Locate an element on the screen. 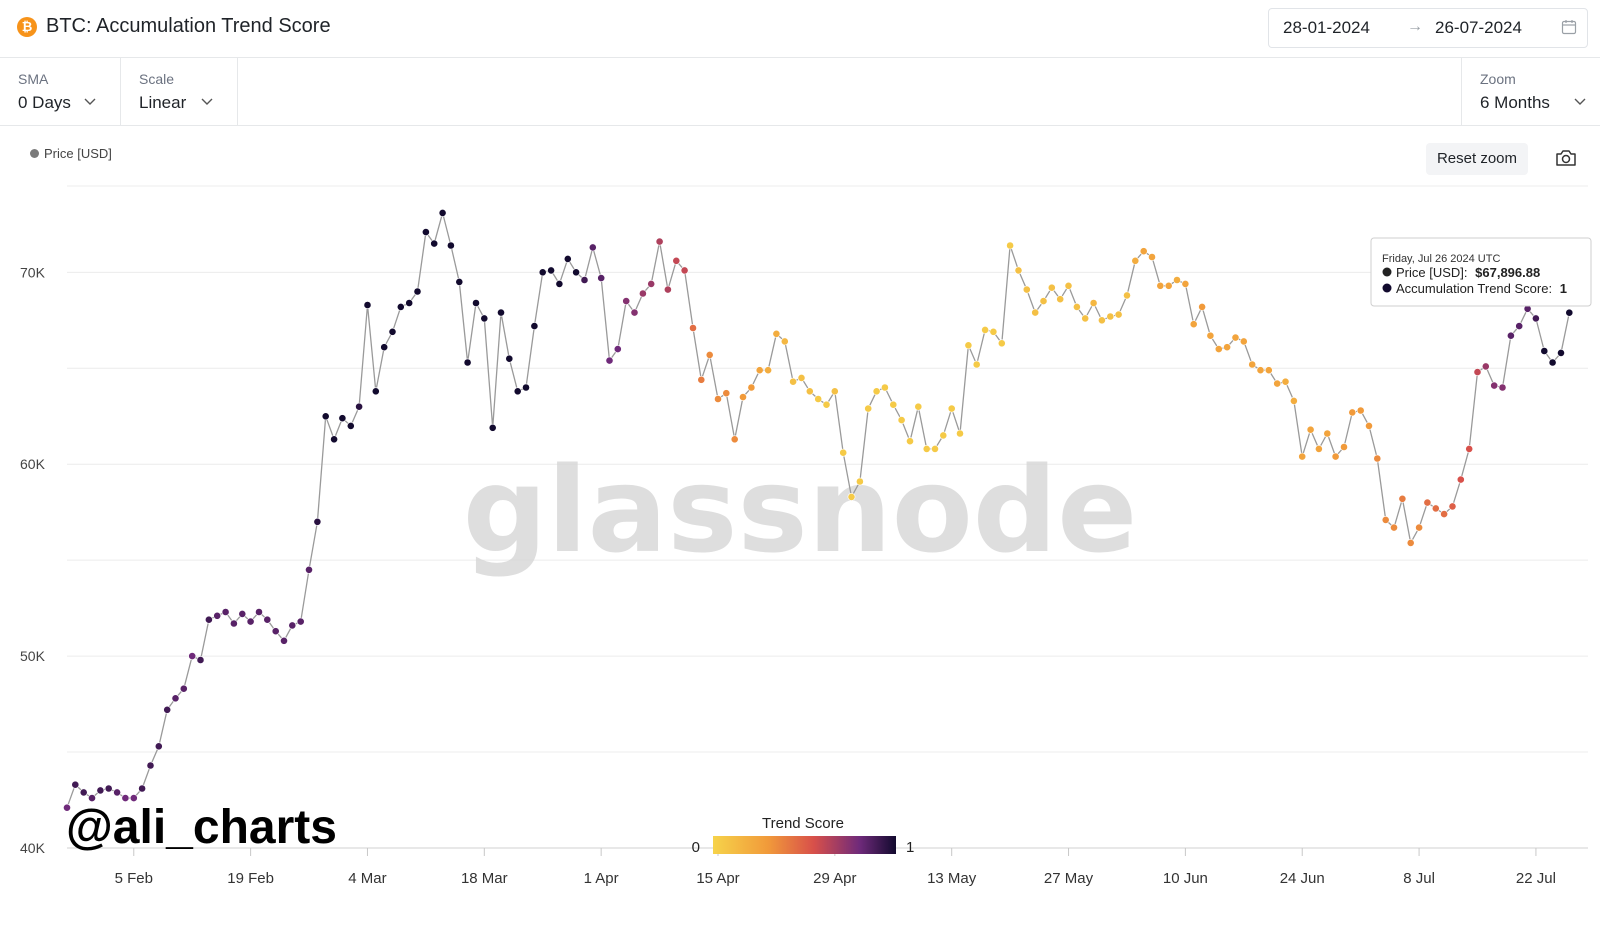 The image size is (1600, 927). date-from-input: 28-01-2024 is located at coordinates (1326, 27).